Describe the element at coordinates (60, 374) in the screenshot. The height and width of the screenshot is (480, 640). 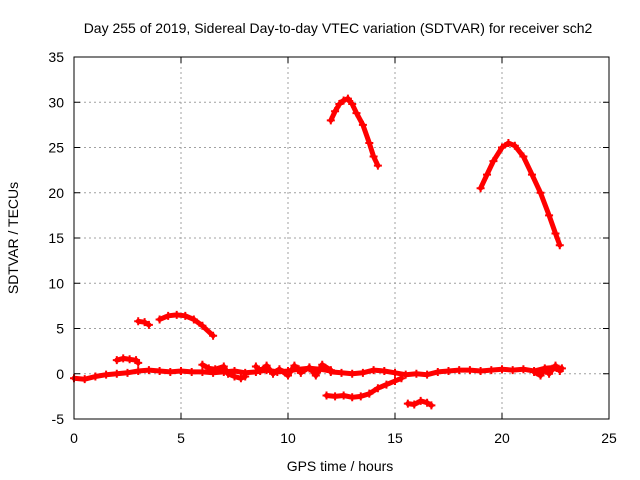
I see `y-tick-label: 0` at that location.